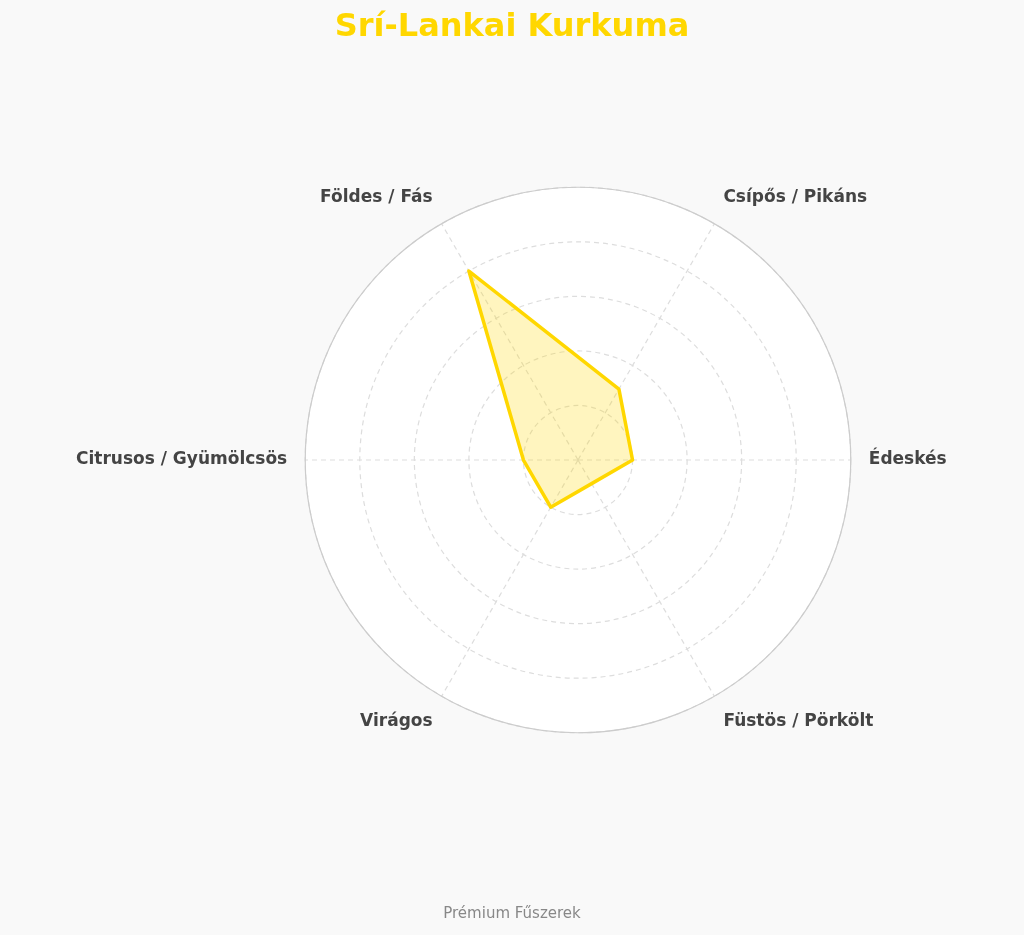 The height and width of the screenshot is (935, 1024). I want to click on spoke-label: Csípős / Pikáns, so click(795, 196).